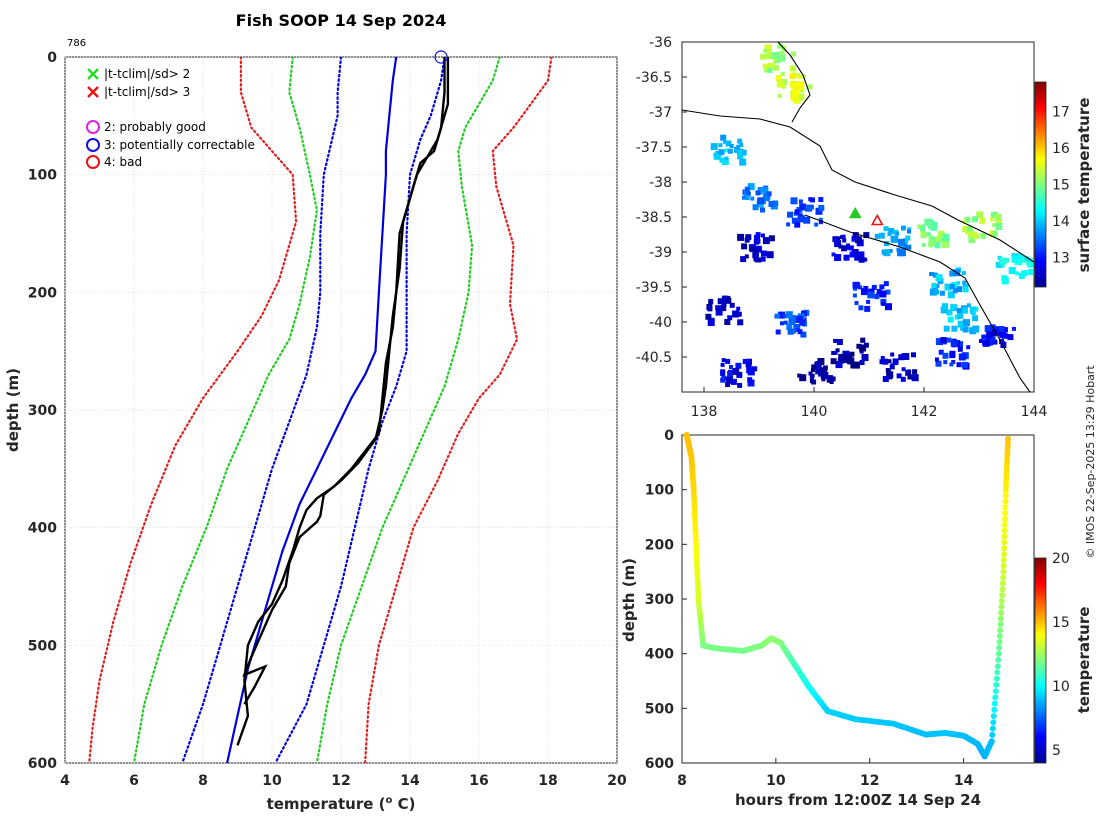 This screenshot has height=820, width=1100. What do you see at coordinates (1061, 259) in the screenshot?
I see `sst-cbar-tick-13: 13` at bounding box center [1061, 259].